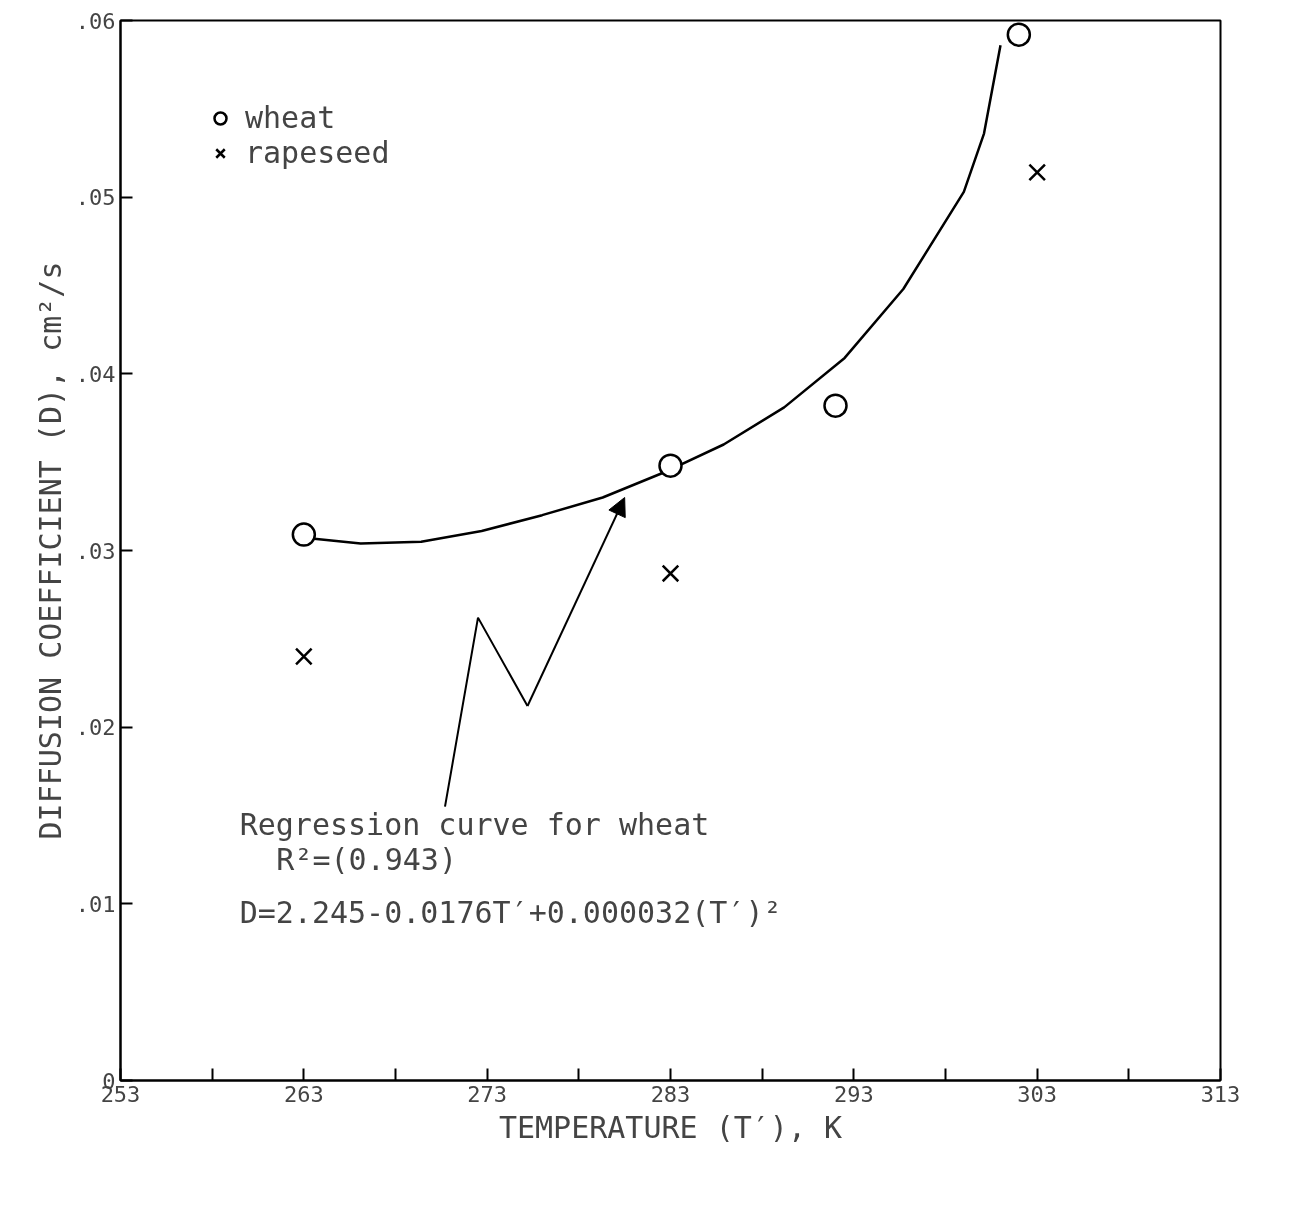 This screenshot has width=1290, height=1213. Describe the element at coordinates (303, 1094) in the screenshot. I see `x-tick-label: 263` at that location.